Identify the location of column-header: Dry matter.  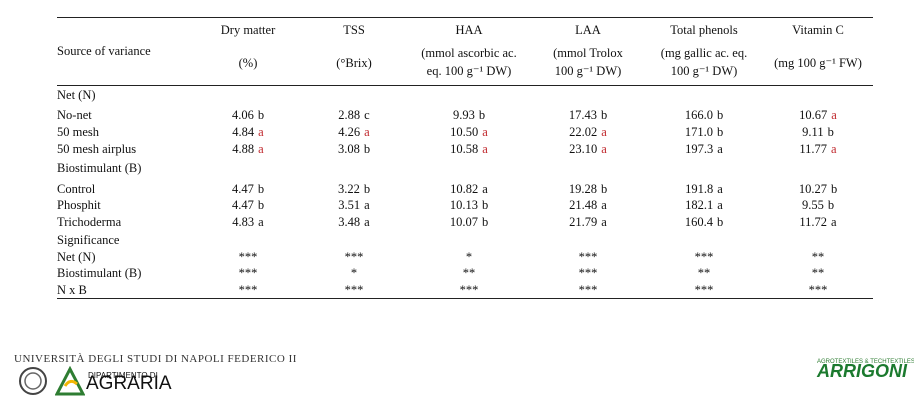
(248, 30).